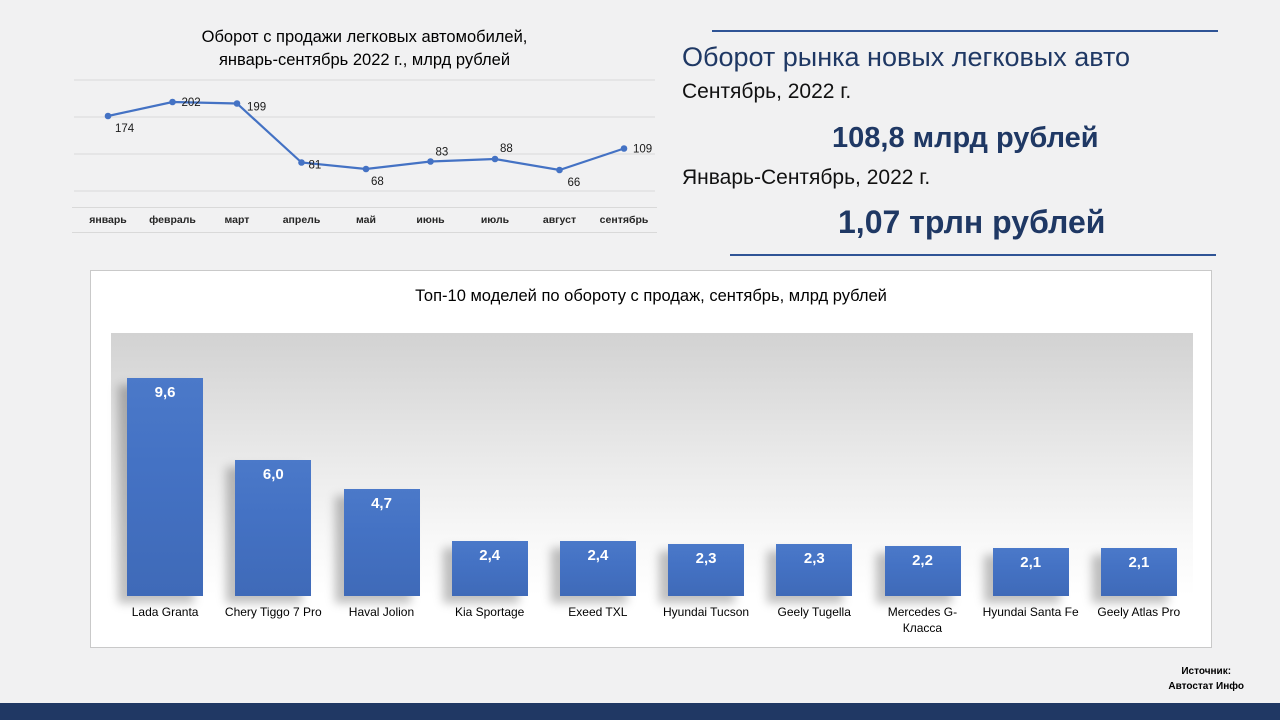 The image size is (1280, 720). I want to click on bar-category-label: Chery Tiggo 7 Pro, so click(273, 612).